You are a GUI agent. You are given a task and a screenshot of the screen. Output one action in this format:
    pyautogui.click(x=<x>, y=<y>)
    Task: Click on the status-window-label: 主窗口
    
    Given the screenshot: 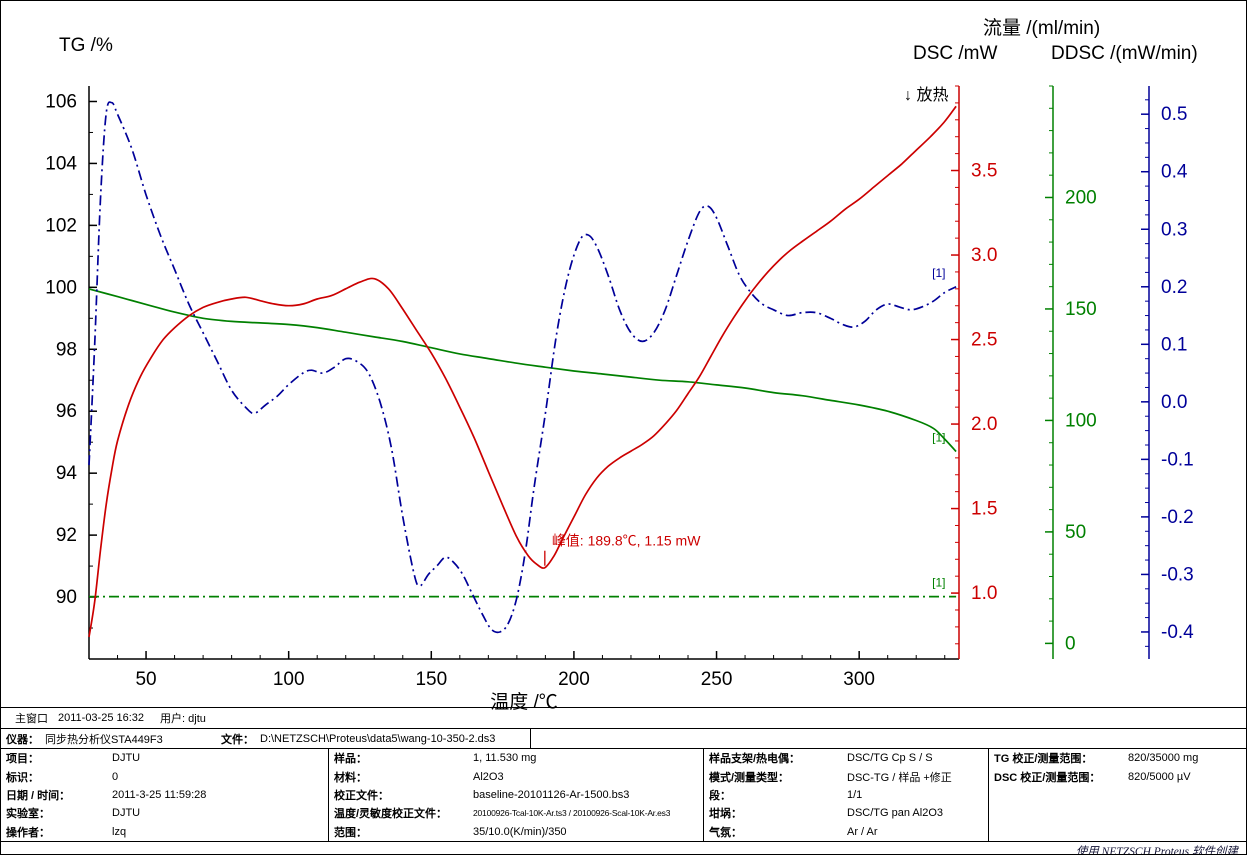 What is the action you would take?
    pyautogui.click(x=31, y=719)
    